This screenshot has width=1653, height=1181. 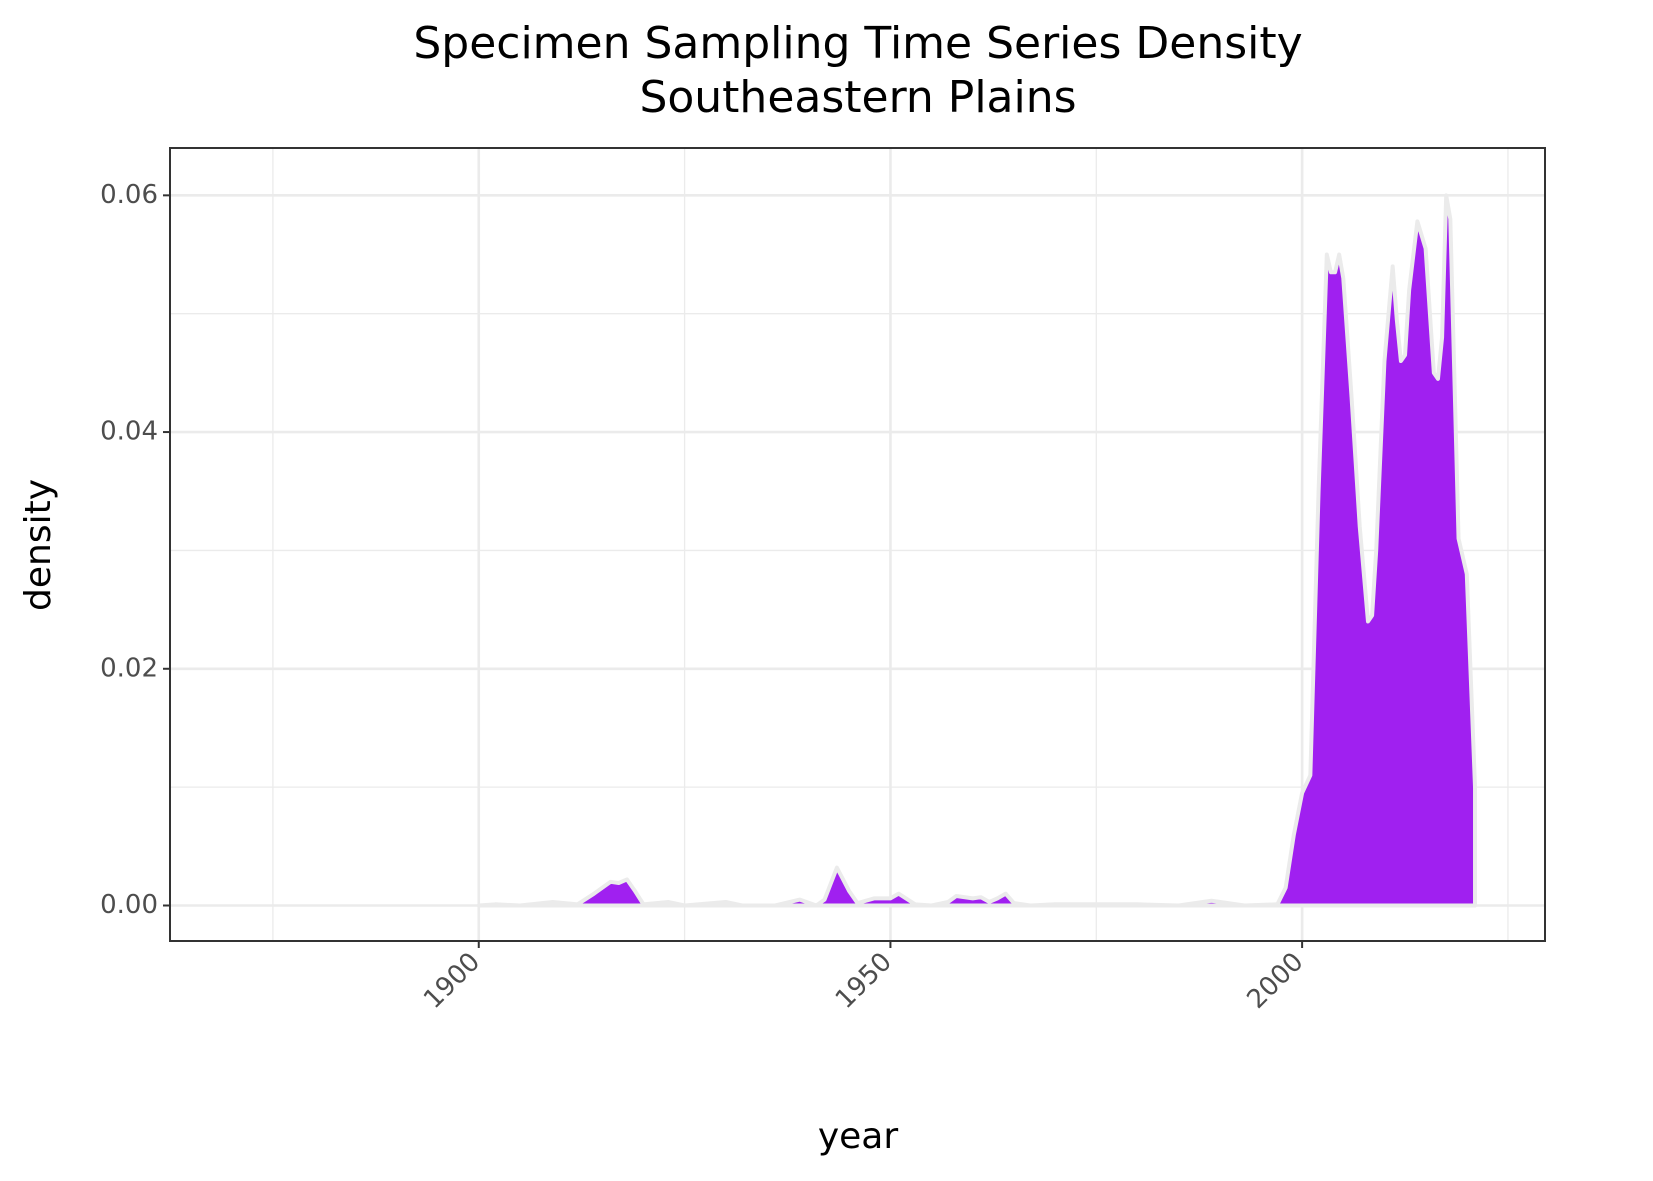 What do you see at coordinates (129, 668) in the screenshot?
I see `y-tick-label: 0.02` at bounding box center [129, 668].